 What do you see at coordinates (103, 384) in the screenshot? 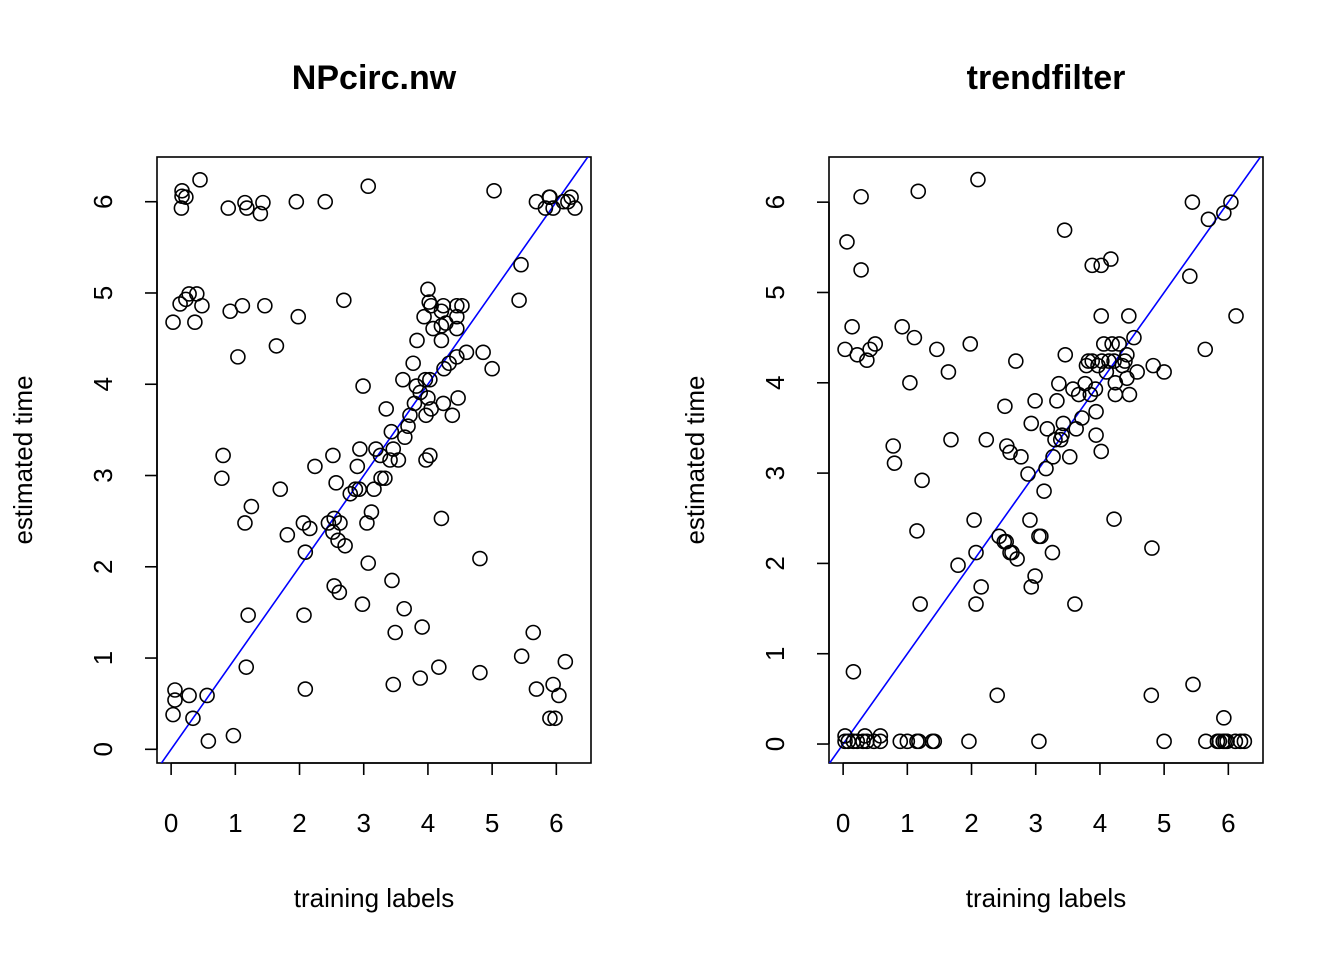
I see `y-tick-label: 4` at bounding box center [103, 384].